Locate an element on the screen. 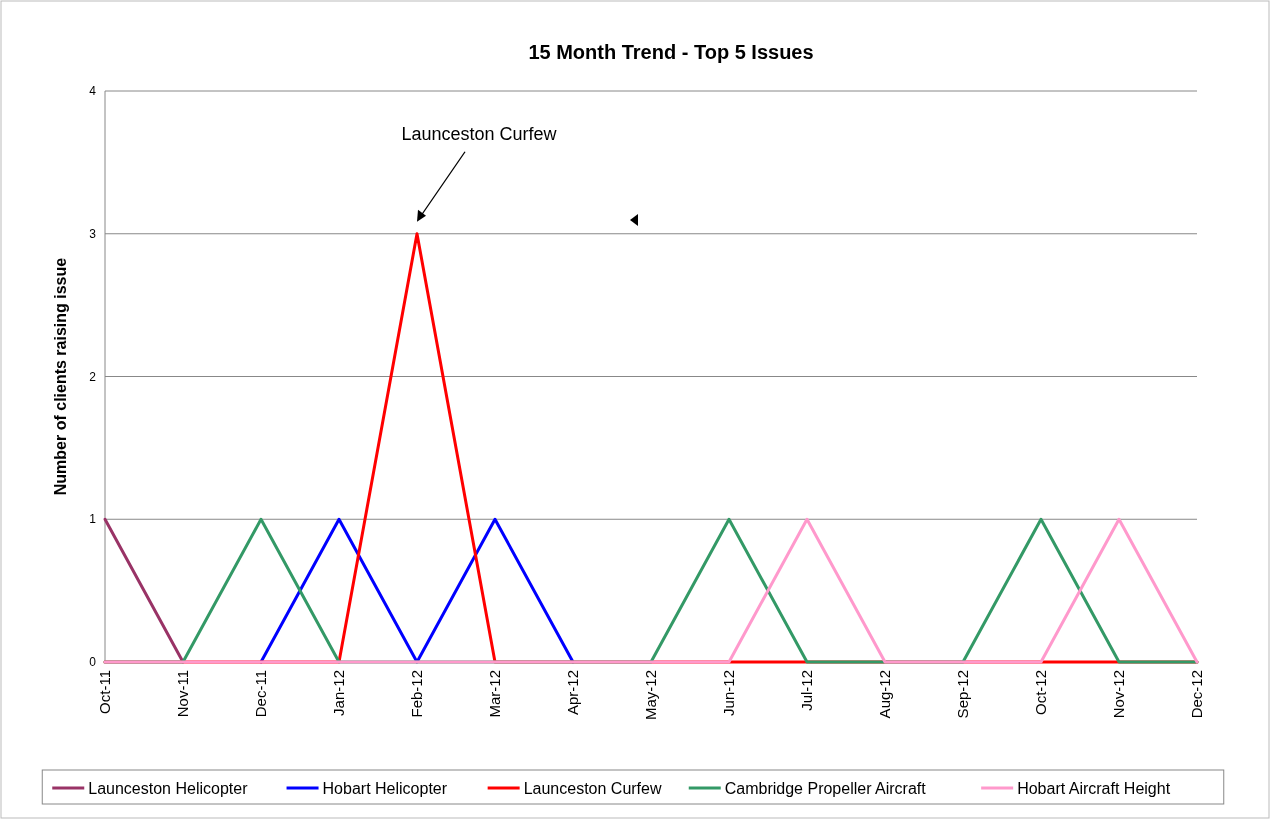 The width and height of the screenshot is (1276, 827). x-tick-label: Mar-12 is located at coordinates (495, 694).